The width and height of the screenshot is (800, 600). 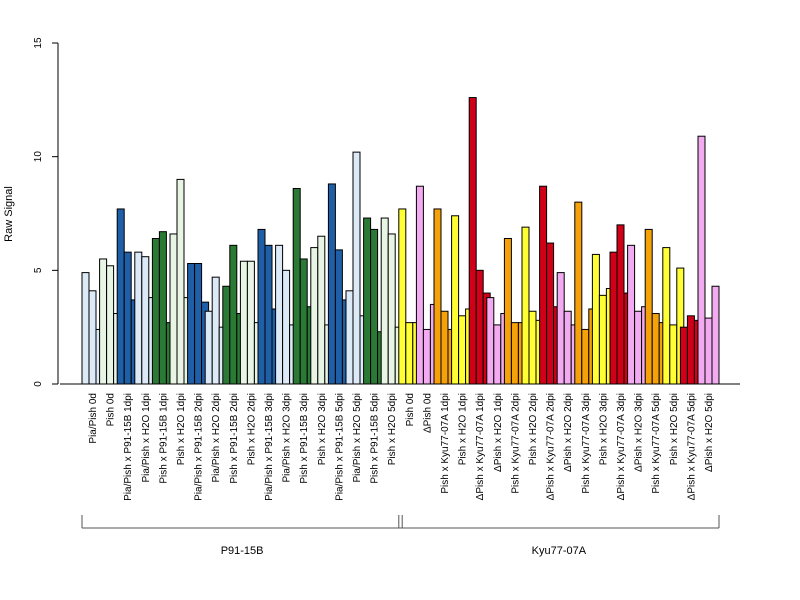 What do you see at coordinates (38, 157) in the screenshot?
I see `y-tick-label: 10` at bounding box center [38, 157].